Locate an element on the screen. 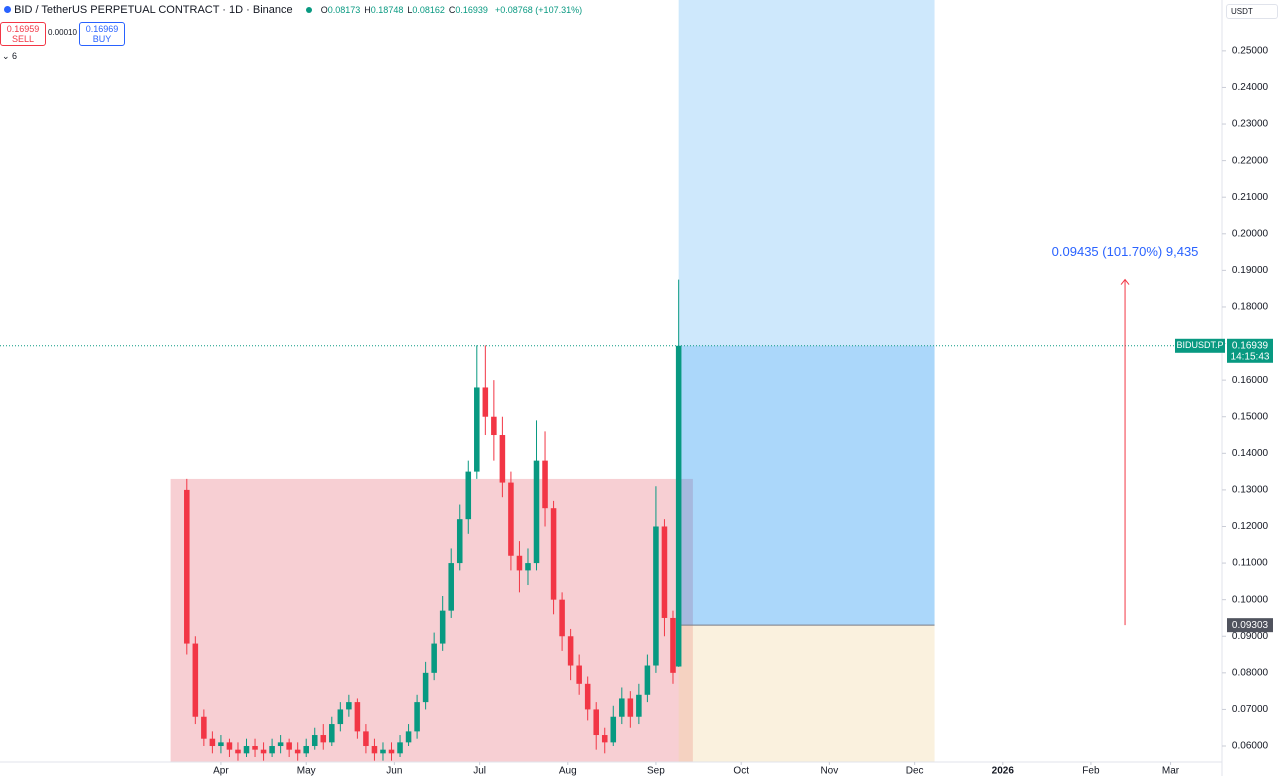 The height and width of the screenshot is (776, 1280). ohlc-label: O is located at coordinates (324, 10).